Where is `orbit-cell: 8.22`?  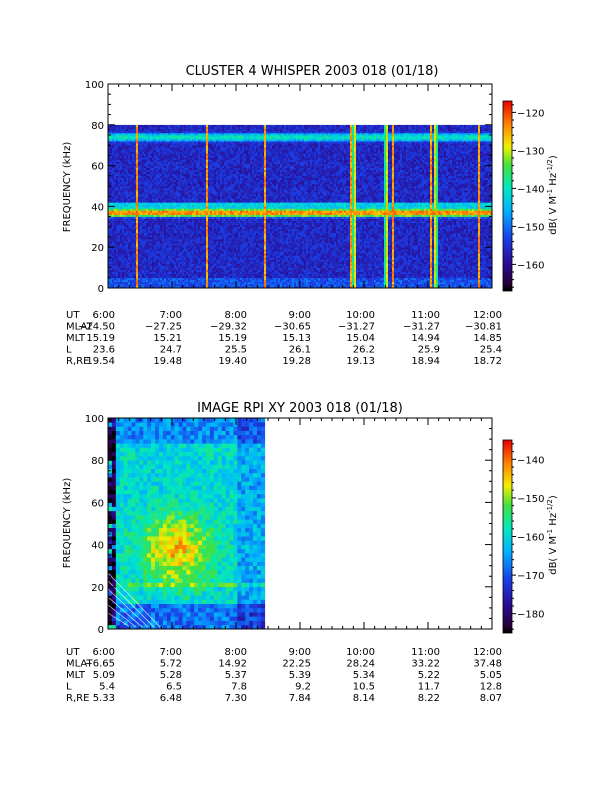
orbit-cell: 8.22 is located at coordinates (429, 698).